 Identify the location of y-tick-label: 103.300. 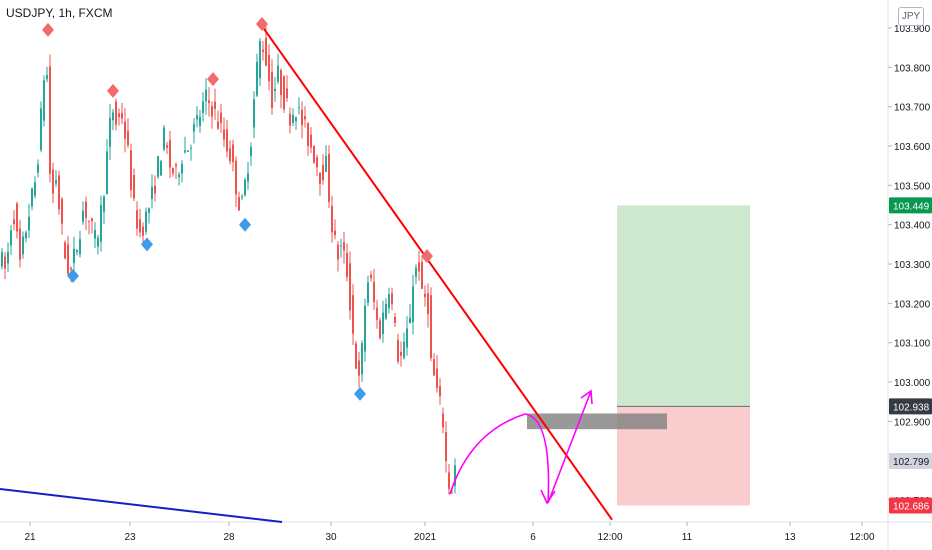
(912, 265).